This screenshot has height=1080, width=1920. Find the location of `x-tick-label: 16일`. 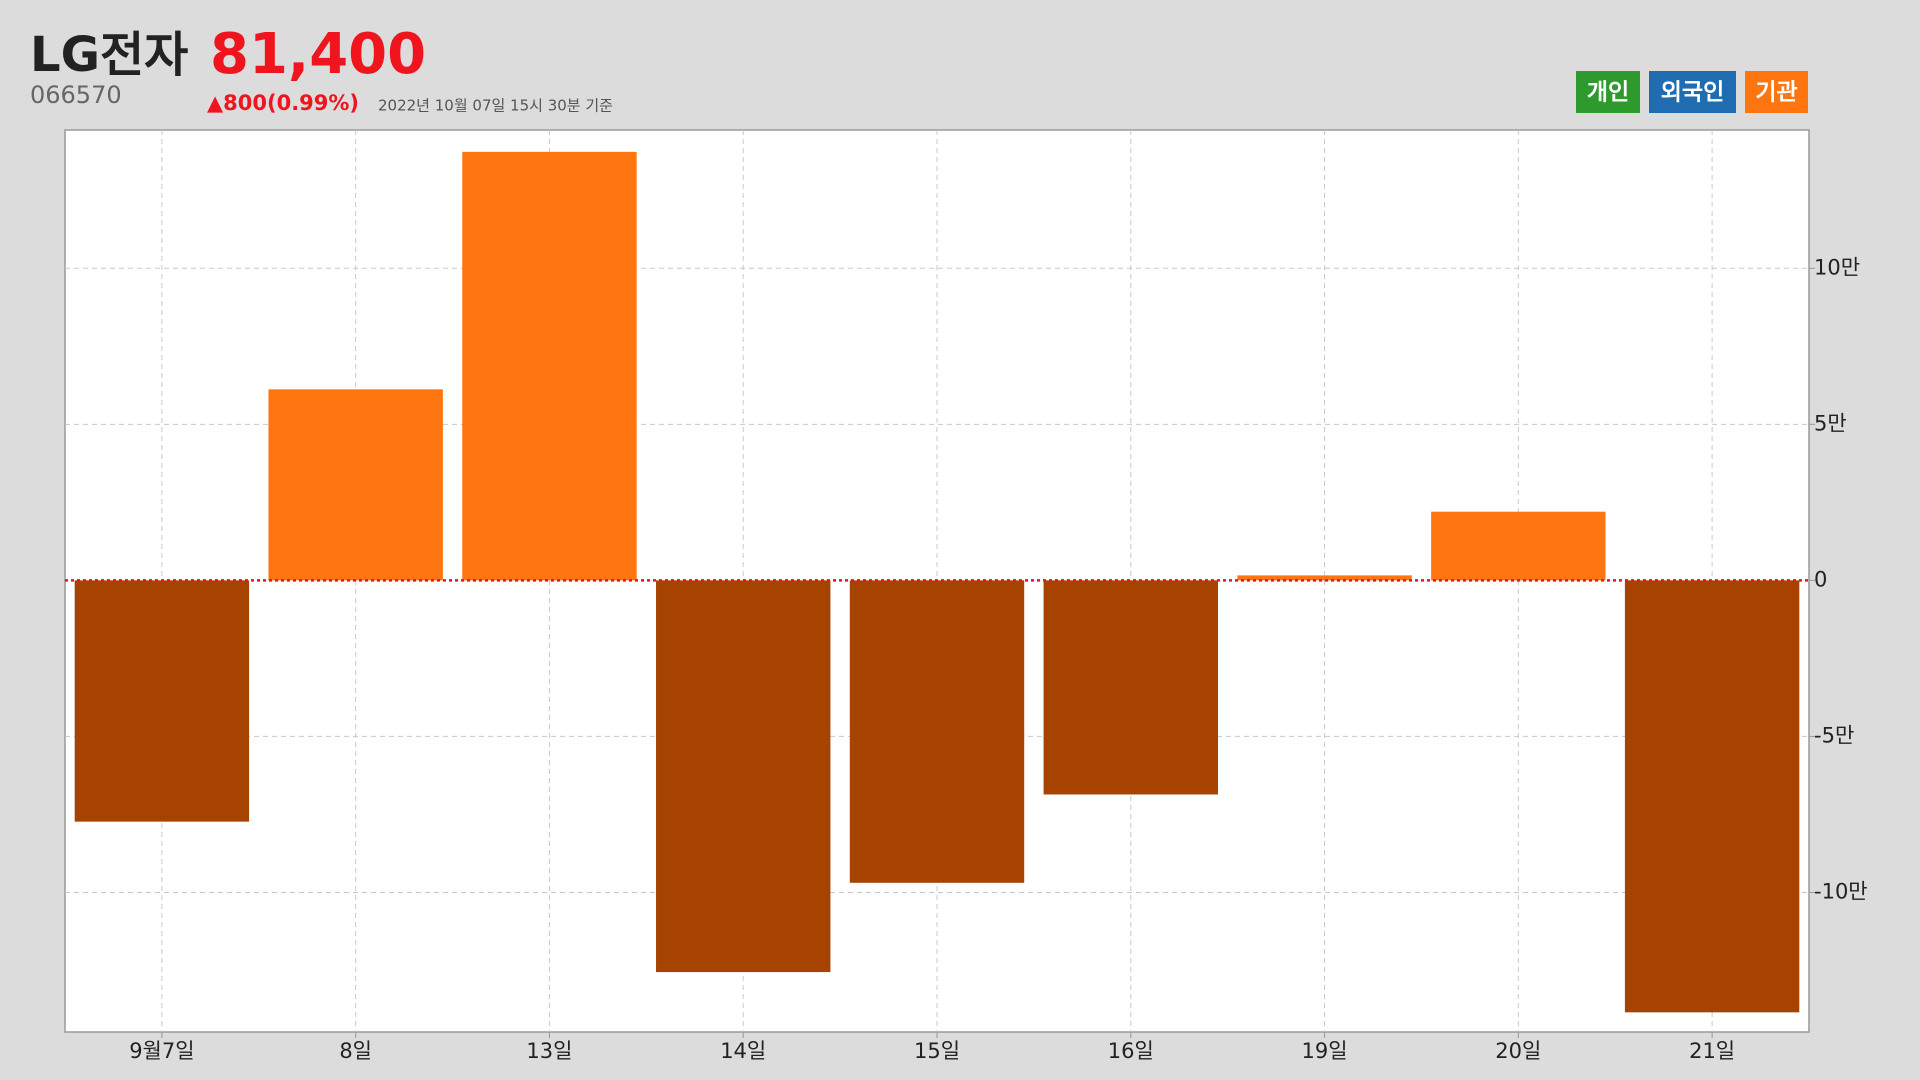

x-tick-label: 16일 is located at coordinates (1131, 1051).